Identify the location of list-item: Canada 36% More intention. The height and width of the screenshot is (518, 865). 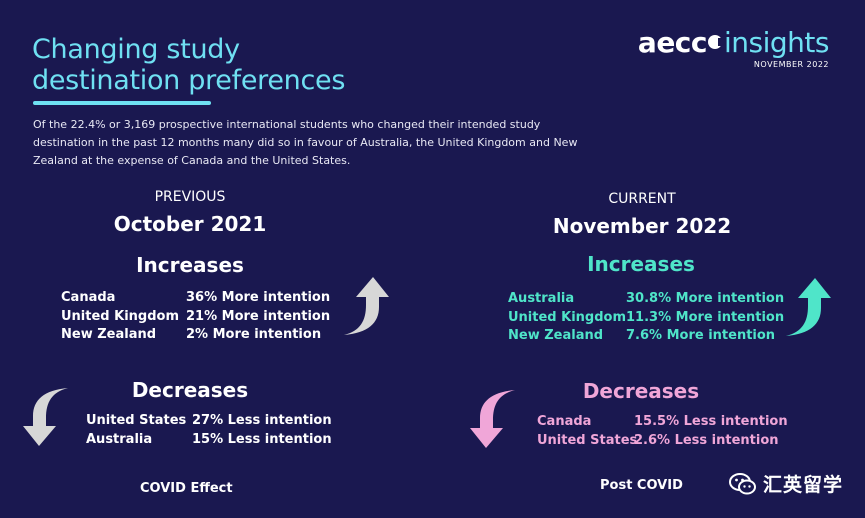
(195, 298).